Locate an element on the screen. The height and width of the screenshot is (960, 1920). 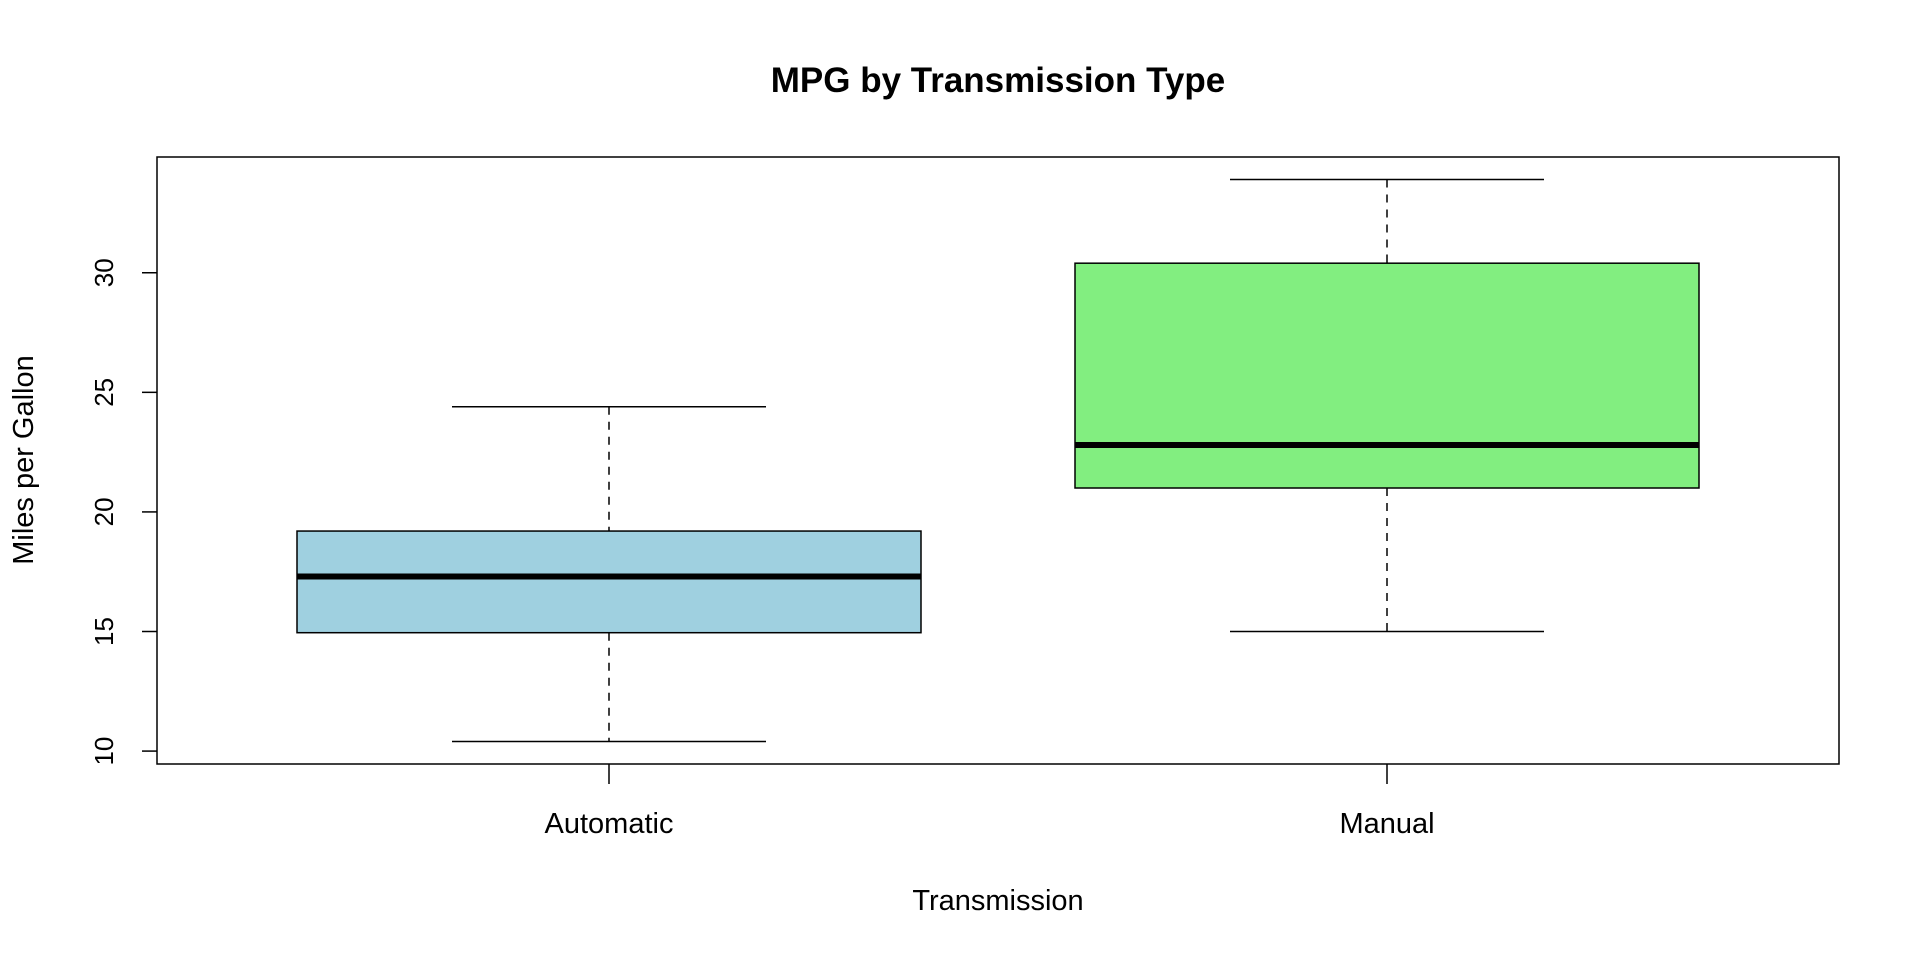
x-axis-label: Transmission is located at coordinates (997, 901).